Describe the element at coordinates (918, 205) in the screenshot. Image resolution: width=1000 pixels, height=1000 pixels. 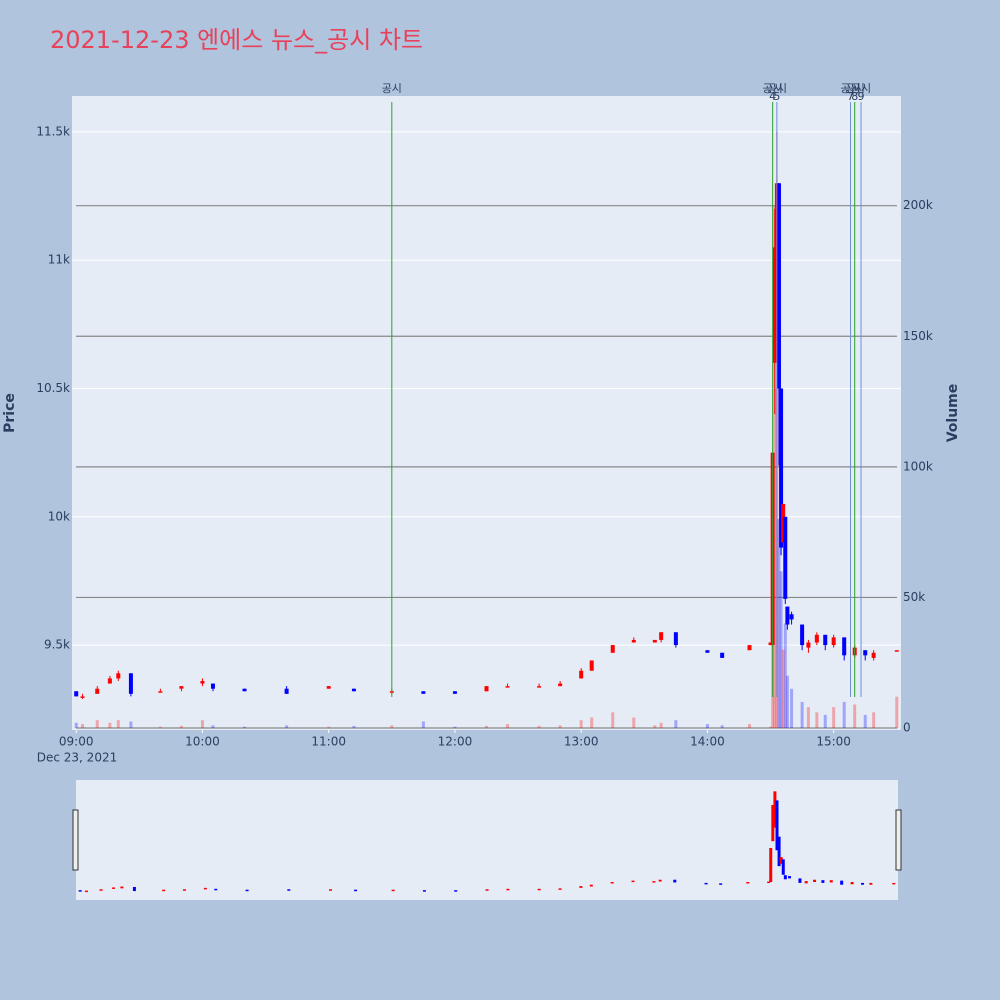
I see `y2-tick-label: 200k` at that location.